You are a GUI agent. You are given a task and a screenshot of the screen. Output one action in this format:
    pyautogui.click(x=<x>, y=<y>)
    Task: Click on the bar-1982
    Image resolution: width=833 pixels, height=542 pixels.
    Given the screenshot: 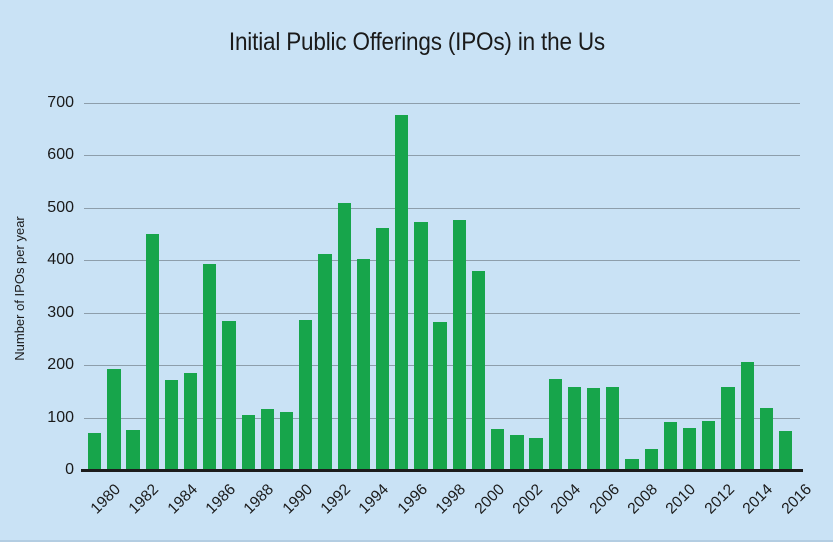 What is the action you would take?
    pyautogui.click(x=133, y=449)
    